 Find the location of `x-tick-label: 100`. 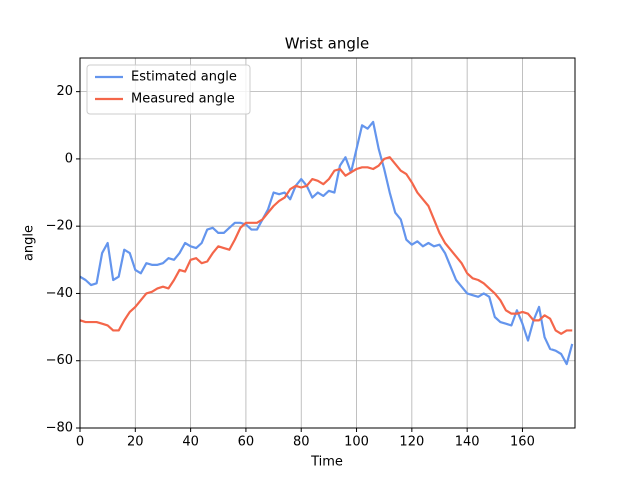

x-tick-label: 100 is located at coordinates (356, 442).